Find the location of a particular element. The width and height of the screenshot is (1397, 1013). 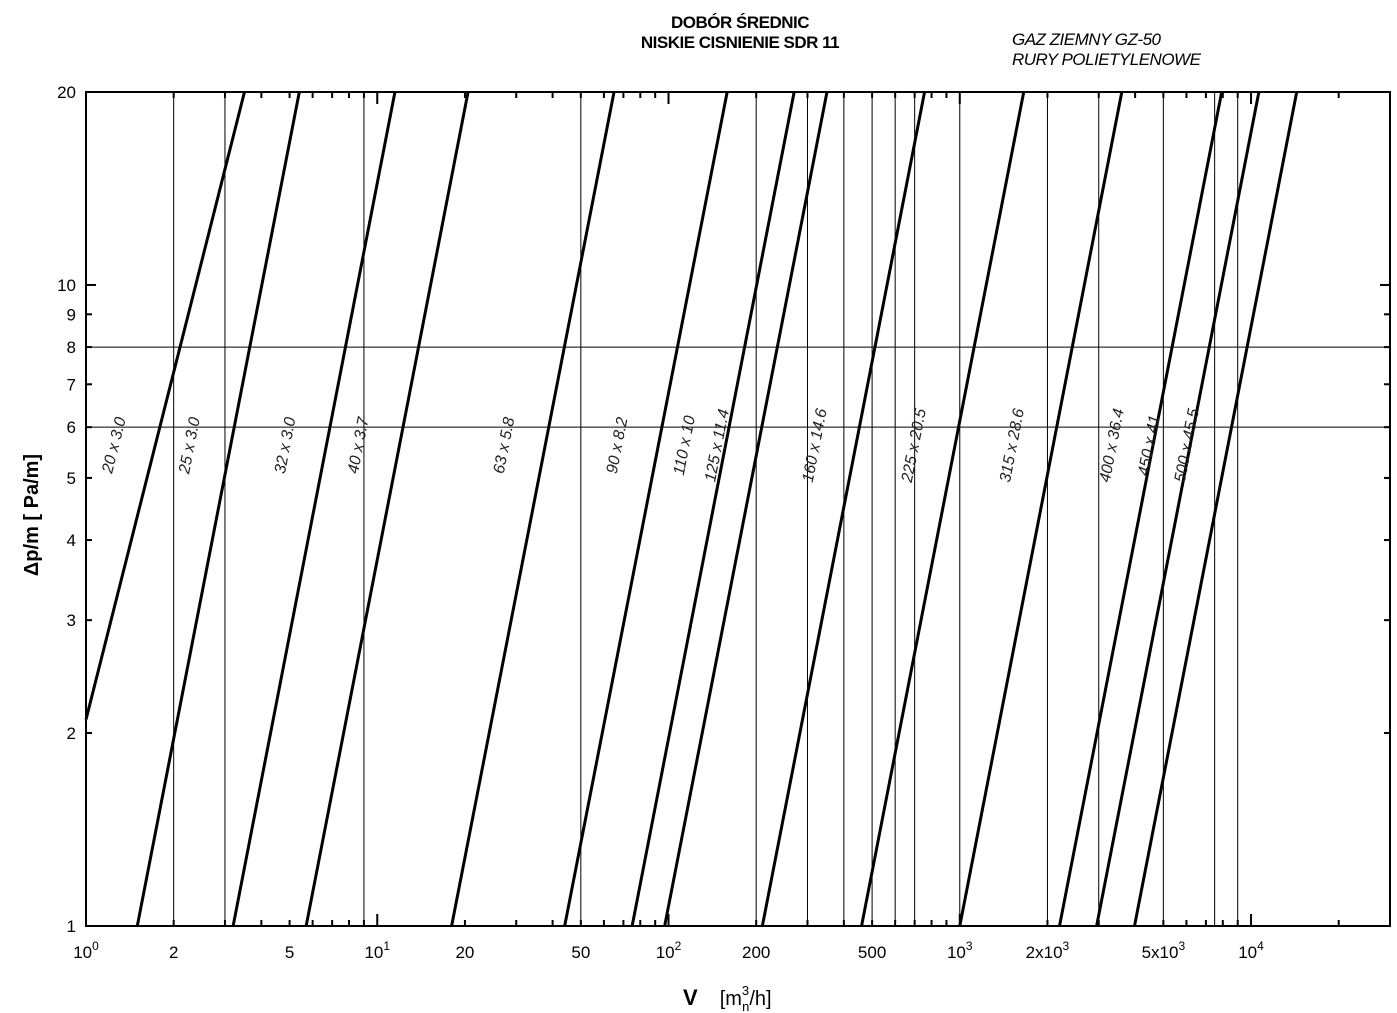

y-tick-label: 20 is located at coordinates (66, 92).